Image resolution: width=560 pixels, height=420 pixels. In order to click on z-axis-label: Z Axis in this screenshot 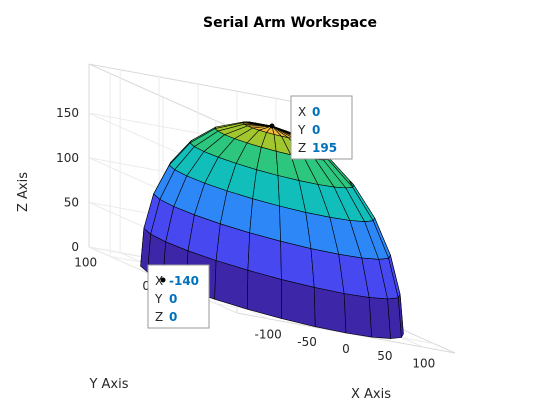, I will do `click(23, 192)`.